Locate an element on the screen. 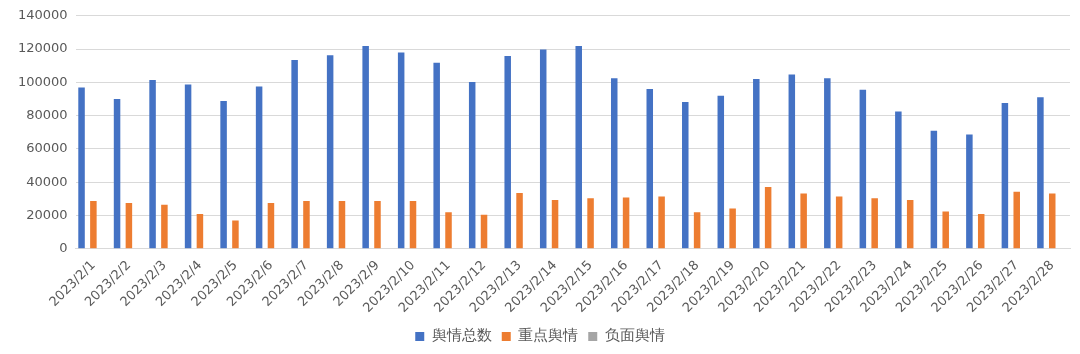 This screenshot has height=354, width=1080. y-tick-label: 20000 is located at coordinates (47, 214).